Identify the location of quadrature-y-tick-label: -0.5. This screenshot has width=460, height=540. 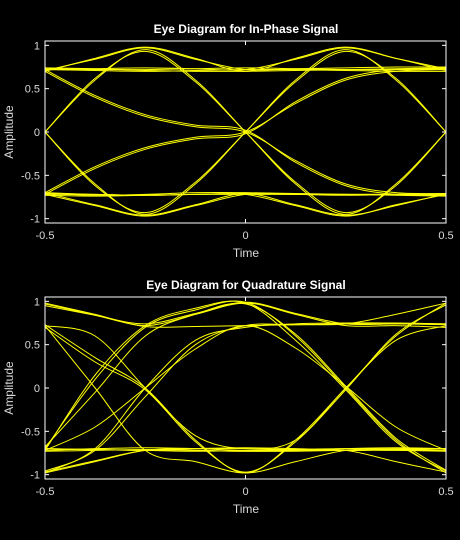
(30, 432).